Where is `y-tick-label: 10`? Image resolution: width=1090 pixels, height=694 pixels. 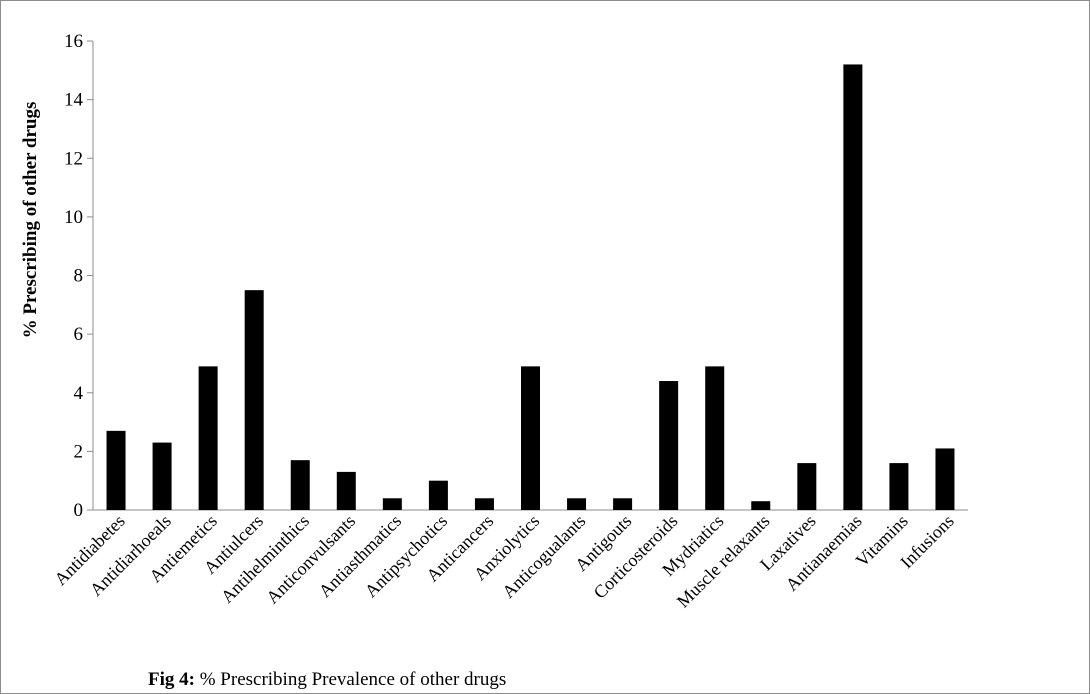
y-tick-label: 10 is located at coordinates (73, 217).